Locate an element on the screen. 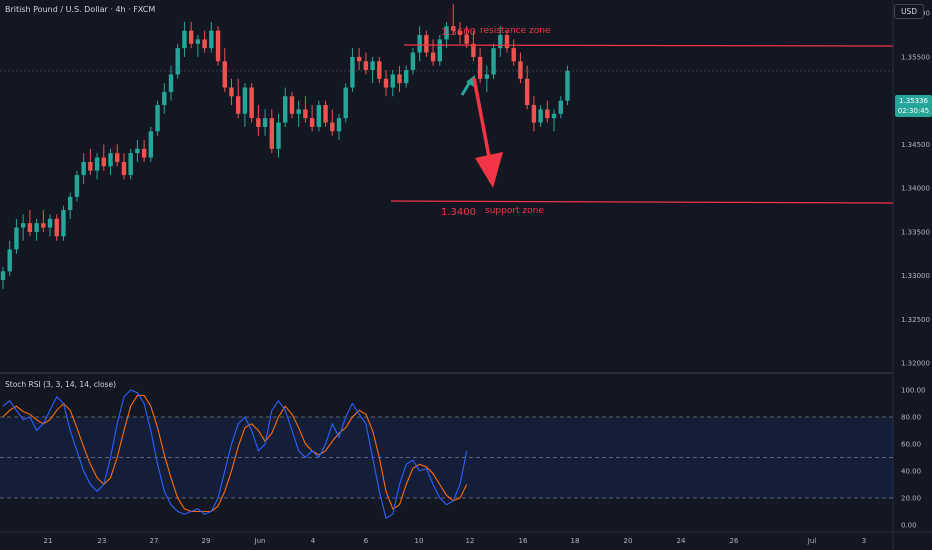  current-price-value: 1.35336 is located at coordinates (913, 101).